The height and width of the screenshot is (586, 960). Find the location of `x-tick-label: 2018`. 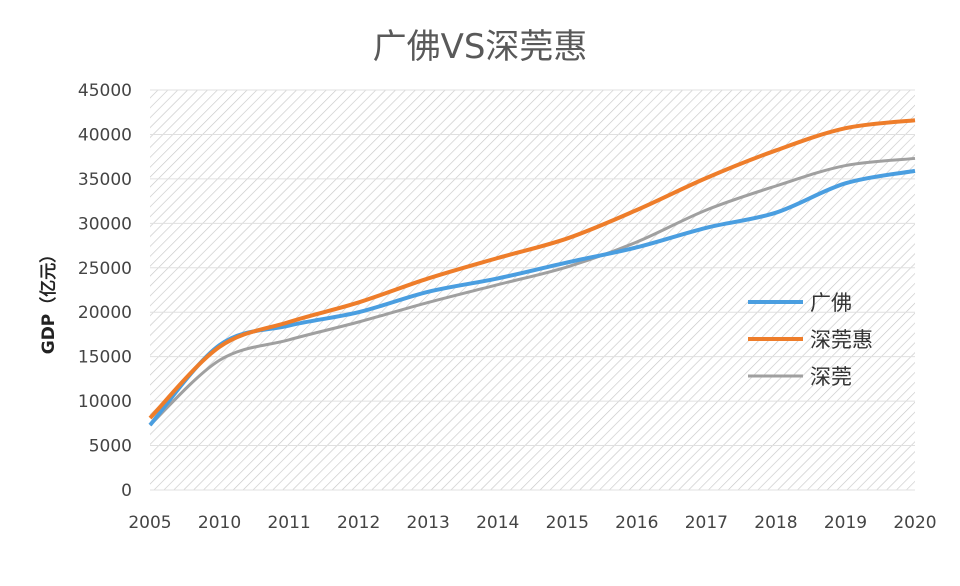

x-tick-label: 2018 is located at coordinates (775, 523).